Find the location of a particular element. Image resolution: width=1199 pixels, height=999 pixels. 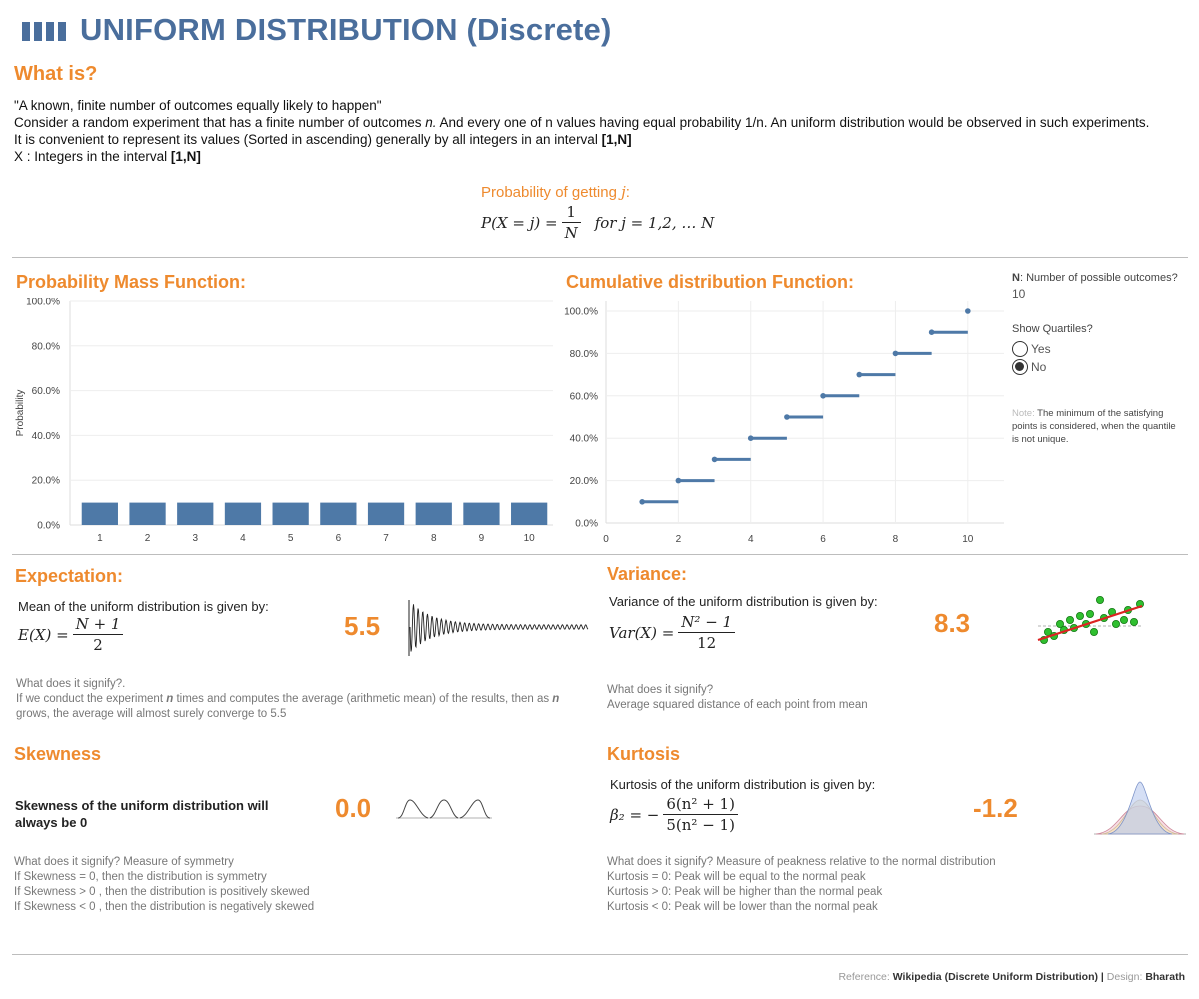

radio-no: No is located at coordinates (1102, 367).